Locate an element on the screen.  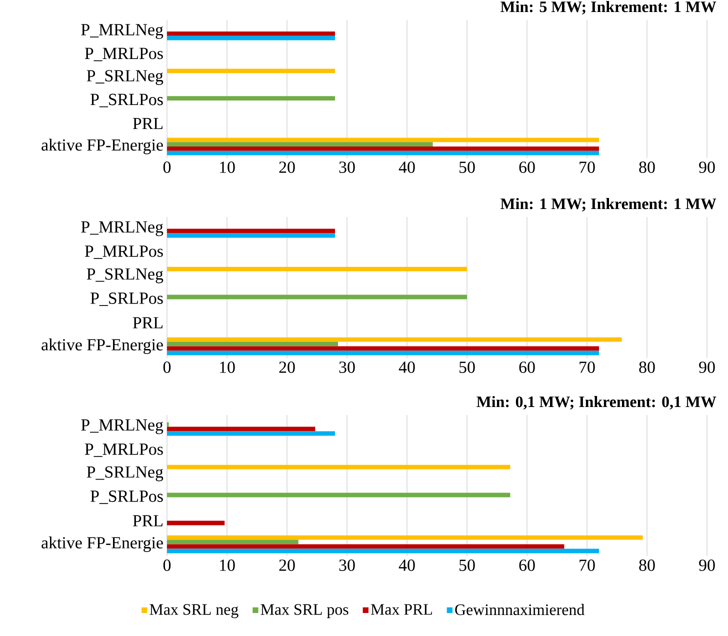
legend-label: Max SRL pos is located at coordinates (304, 611).